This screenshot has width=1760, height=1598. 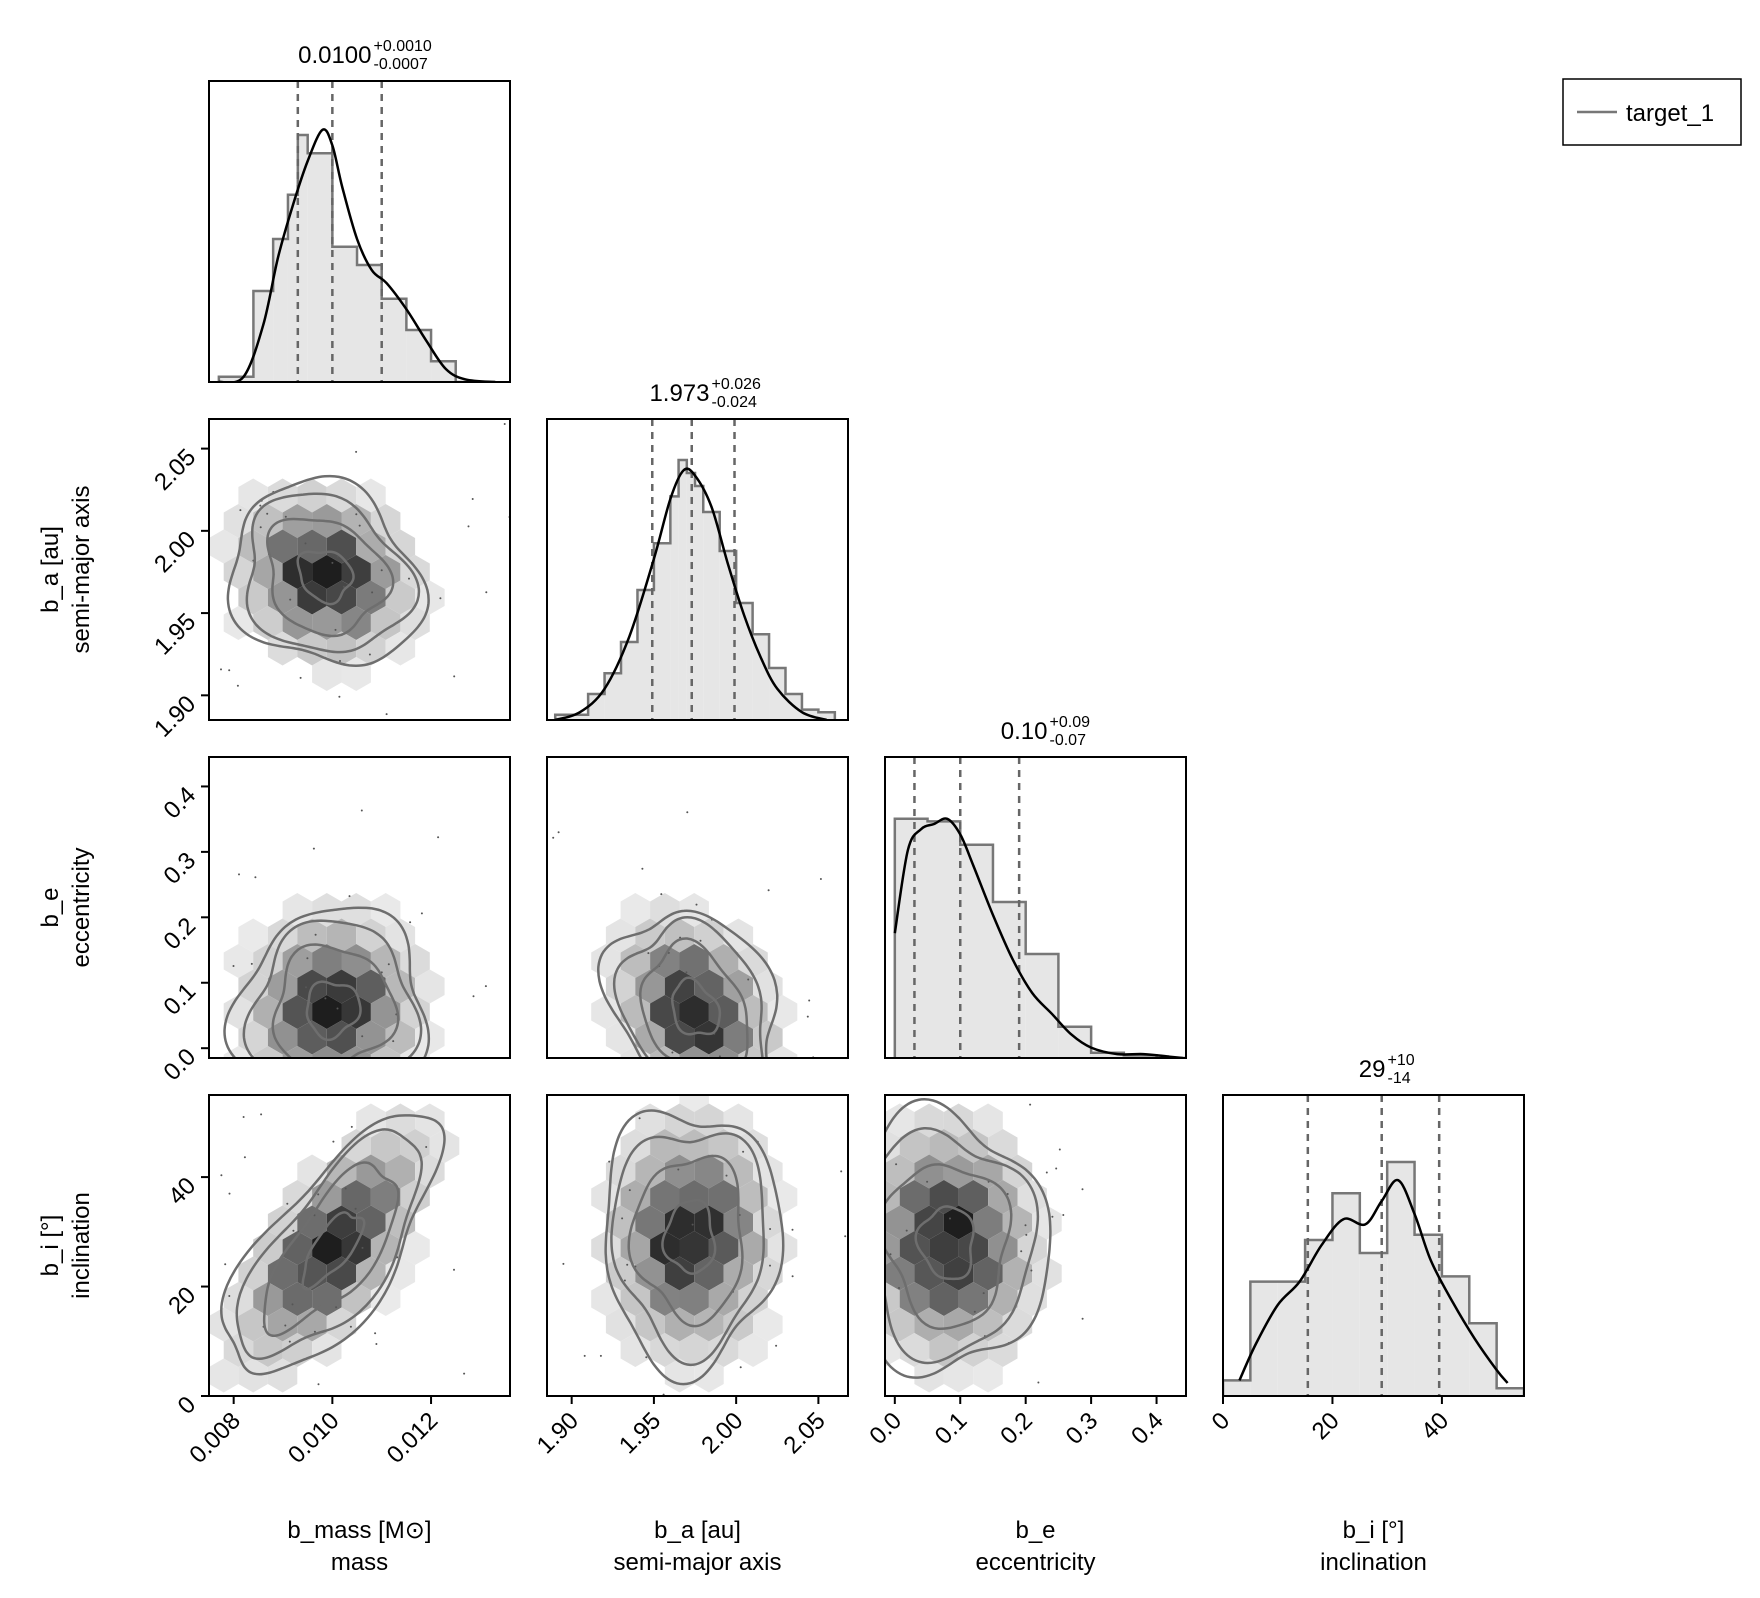 I want to click on summary-i: 29, so click(x=1372, y=1069).